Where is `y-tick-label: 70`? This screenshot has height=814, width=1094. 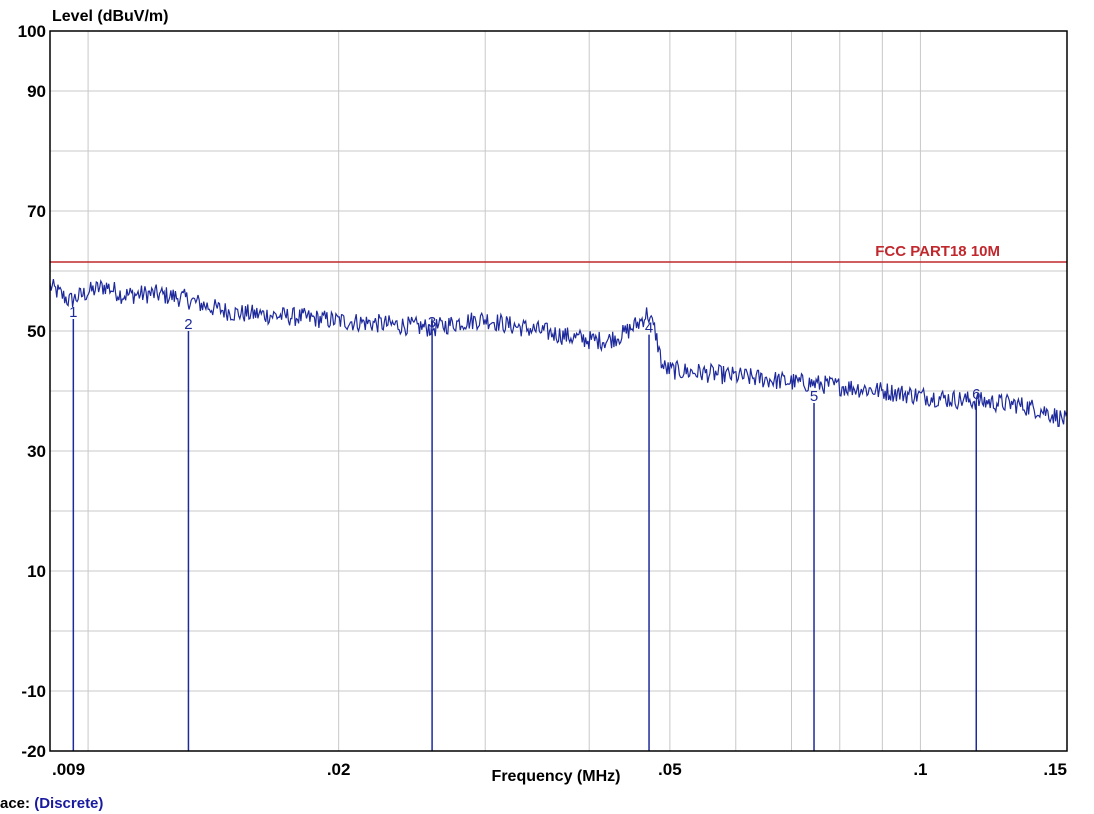
y-tick-label: 70 is located at coordinates (36, 211).